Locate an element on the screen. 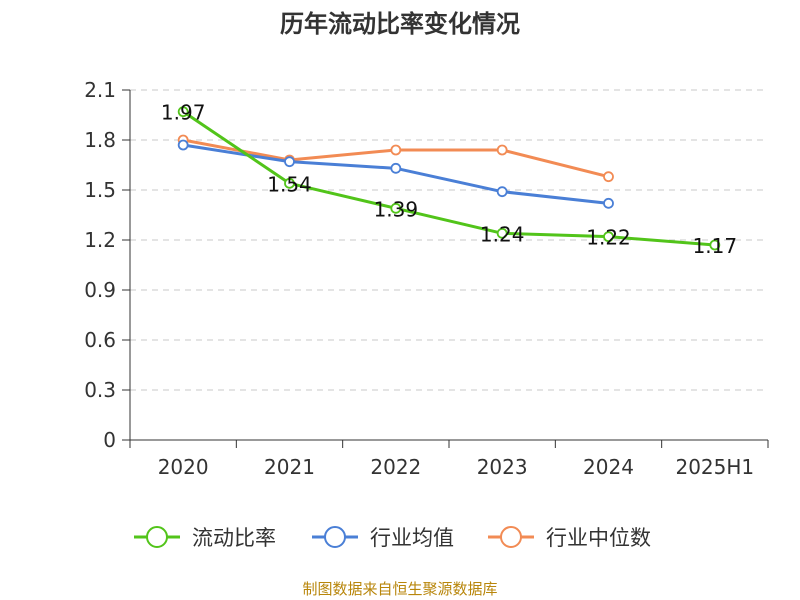  x-tick-label: 2023 is located at coordinates (502, 467).